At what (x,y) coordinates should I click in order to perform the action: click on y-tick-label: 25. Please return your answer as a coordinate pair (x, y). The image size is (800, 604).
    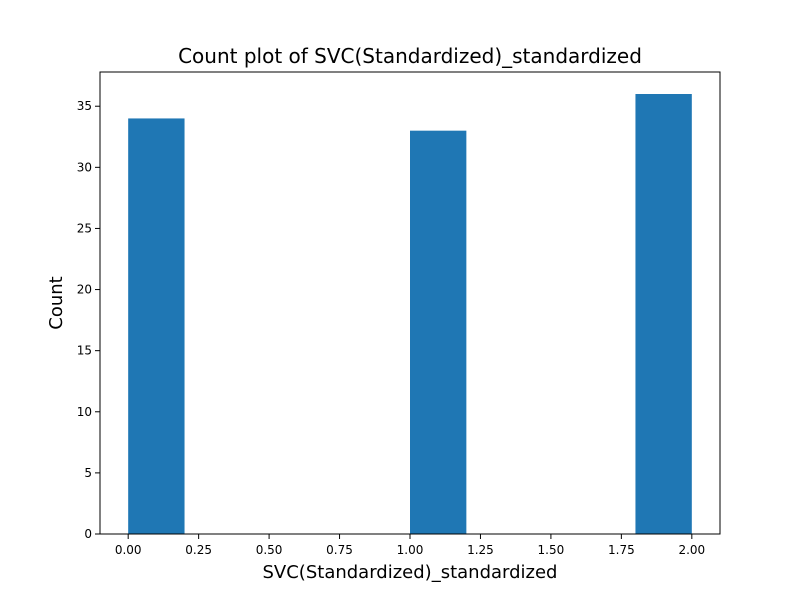
    Looking at the image, I should click on (84, 228).